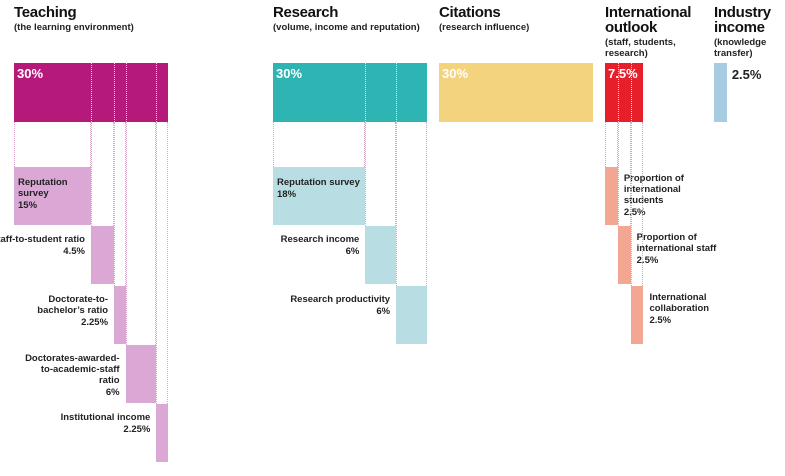  I want to click on pillar-title: International outlook, so click(648, 20).